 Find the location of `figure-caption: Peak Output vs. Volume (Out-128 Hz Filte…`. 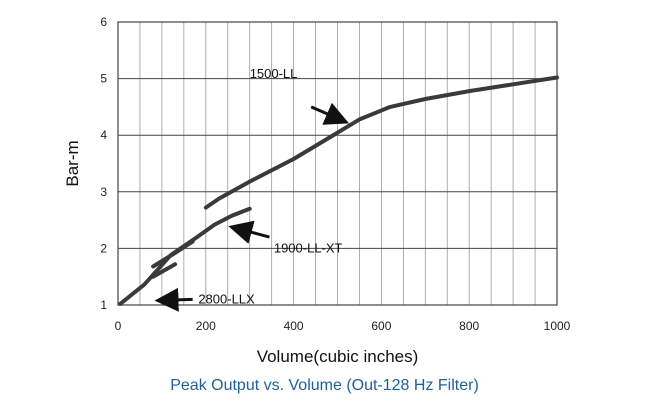

figure-caption: Peak Output vs. Volume (Out-128 Hz Filte… is located at coordinates (324, 385).